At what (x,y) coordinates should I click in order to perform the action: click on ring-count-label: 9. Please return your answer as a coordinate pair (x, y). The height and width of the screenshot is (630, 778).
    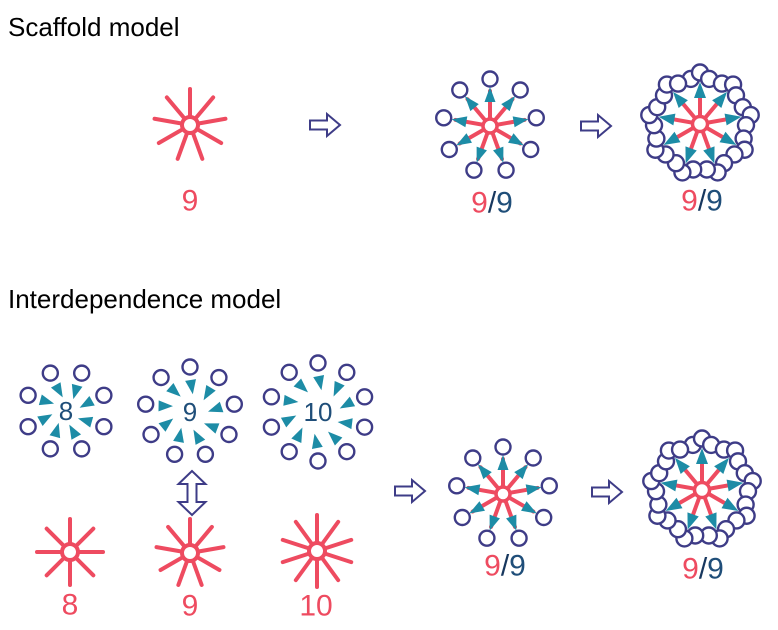
    Looking at the image, I should click on (190, 412).